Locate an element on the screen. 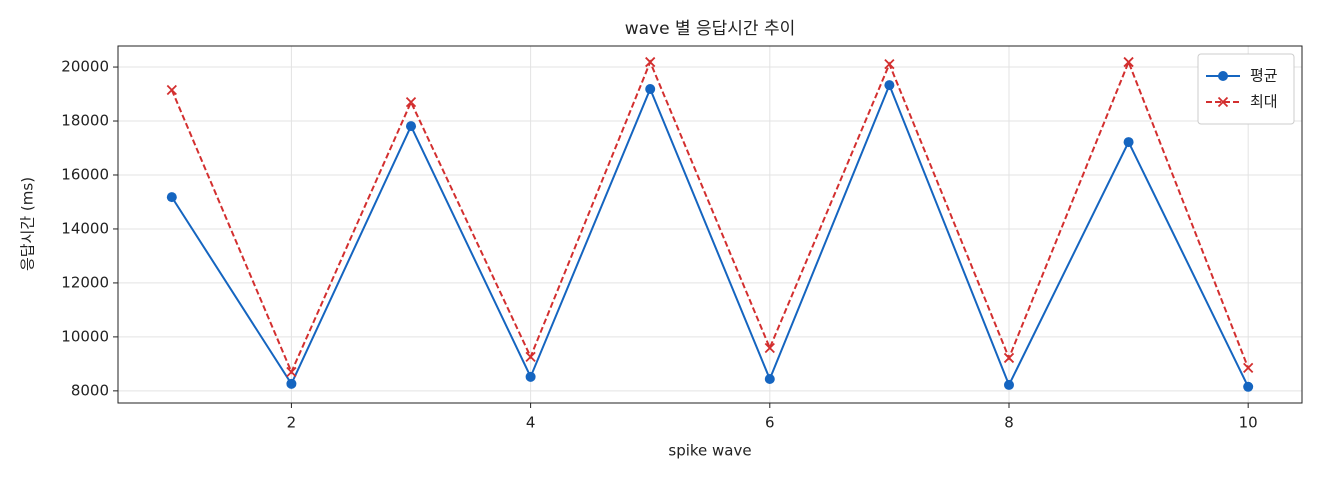 Image resolution: width=1320 pixels, height=480 pixels. y-tick-label: 10000 is located at coordinates (85, 336).